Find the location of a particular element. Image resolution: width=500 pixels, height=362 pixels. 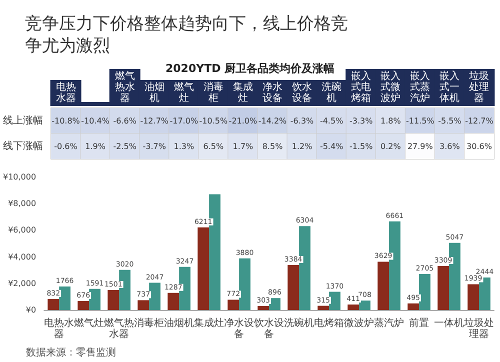

data-label: 27.9% is located at coordinates (420, 146).